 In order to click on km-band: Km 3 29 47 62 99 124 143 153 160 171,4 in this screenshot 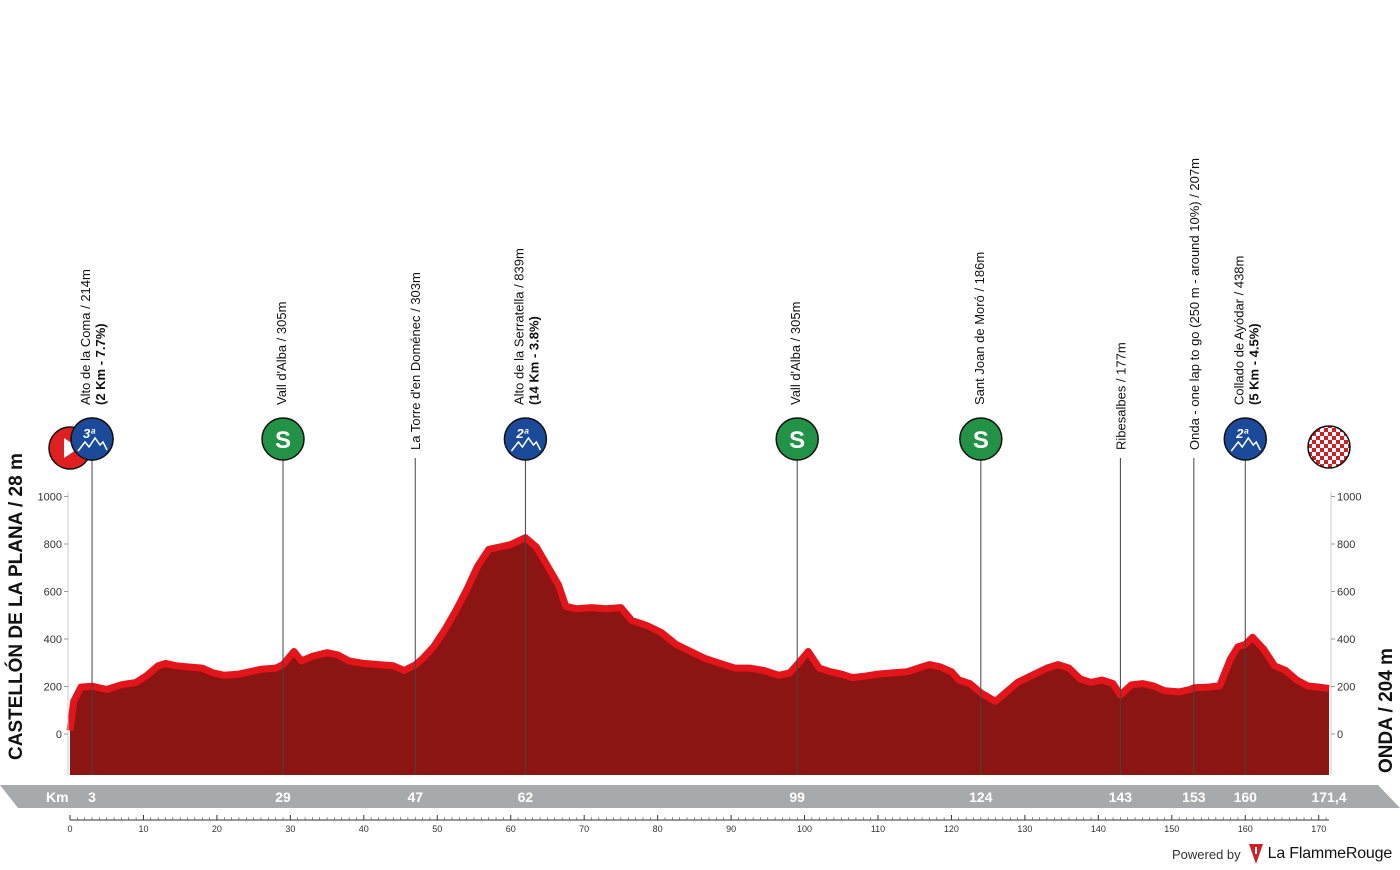, I will do `click(700, 796)`.